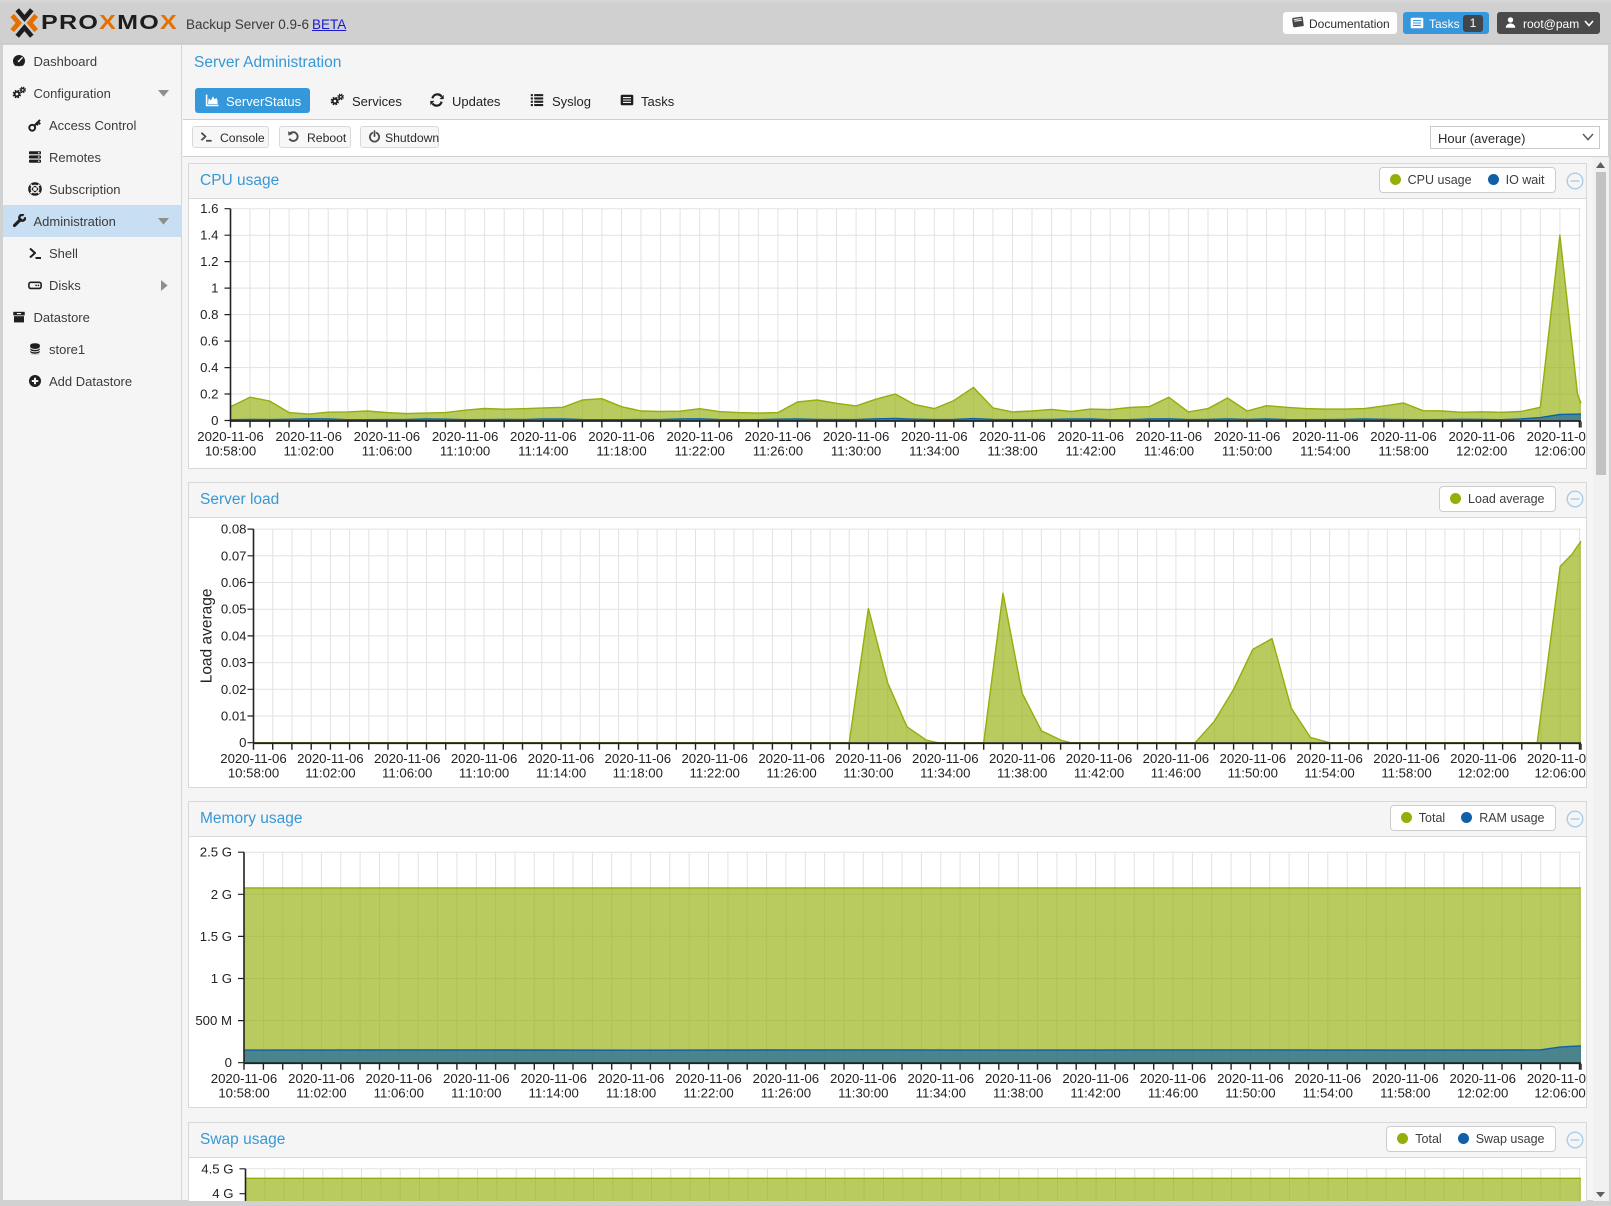  Describe the element at coordinates (234, 528) in the screenshot. I see `svg-text: 0.08` at that location.